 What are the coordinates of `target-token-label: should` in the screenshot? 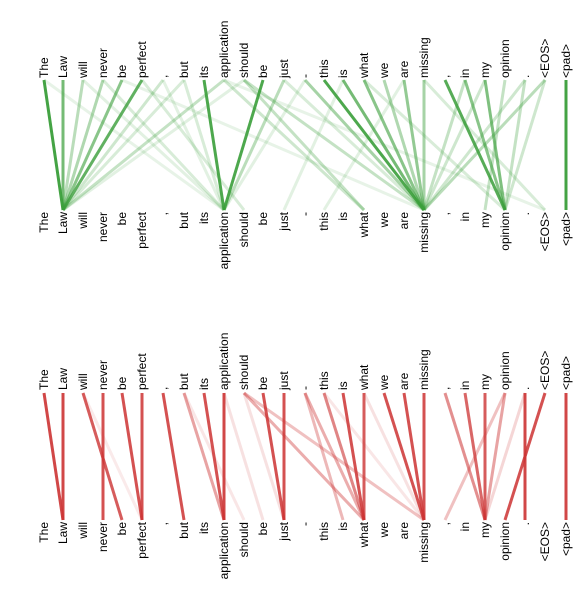 It's located at (244, 539).